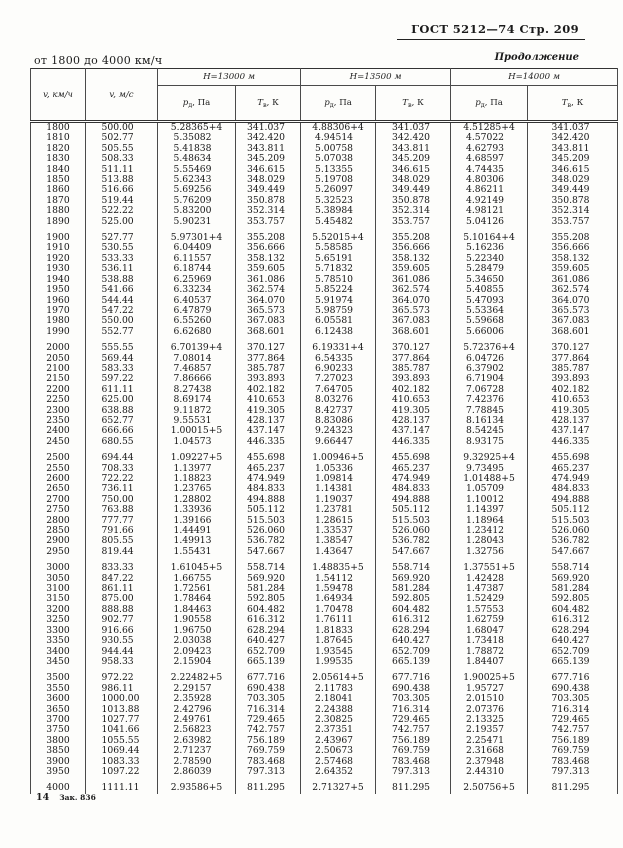 This screenshot has height=848, width=623. I want to click on table-cell: 703.305, so click(267, 699).